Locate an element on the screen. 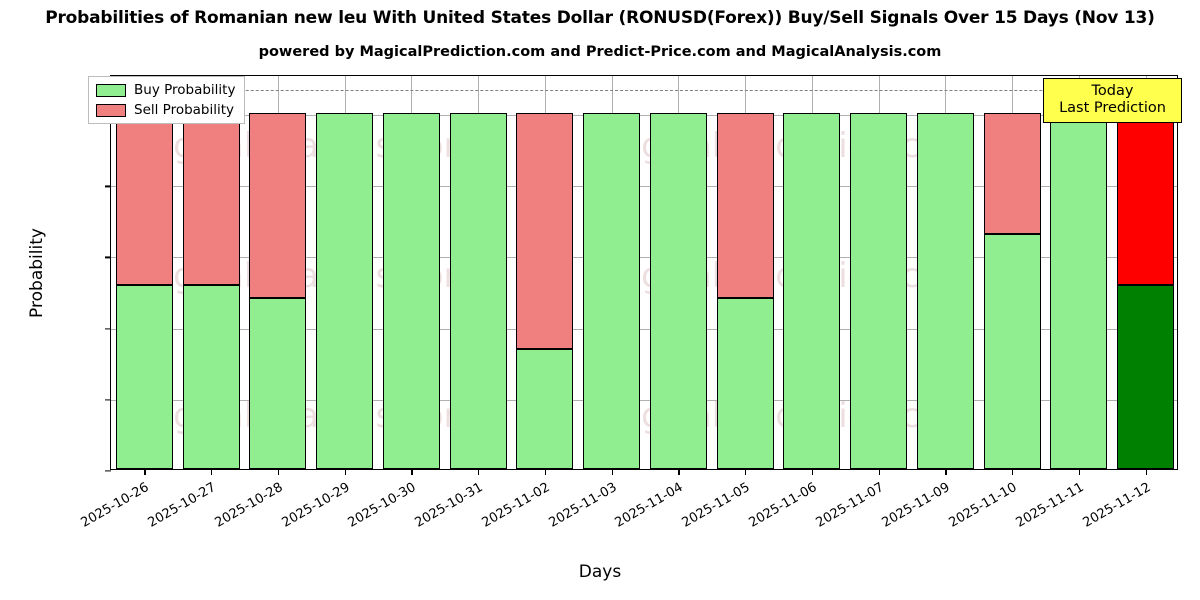  legend-item-buy: Buy Probability is located at coordinates (165, 90).